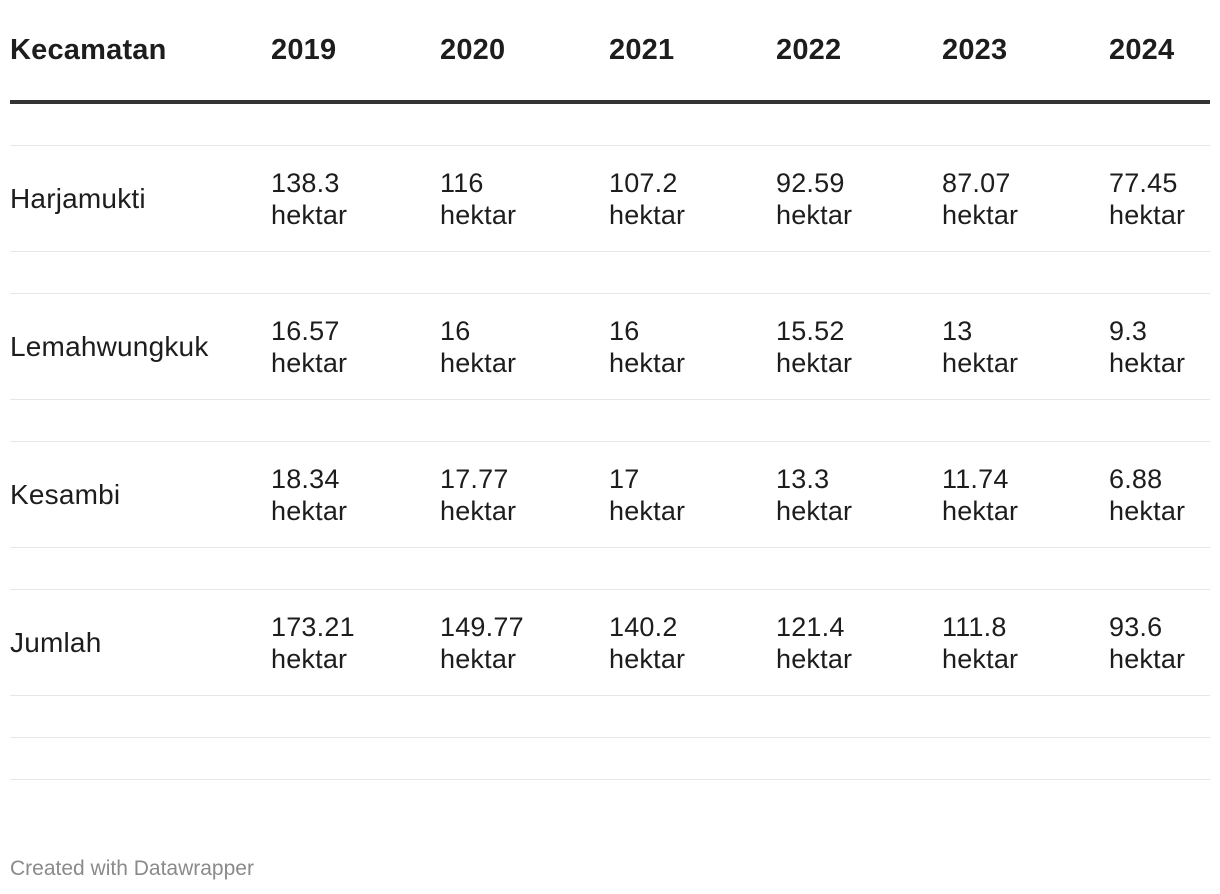 The height and width of the screenshot is (894, 1220). Describe the element at coordinates (524, 198) in the screenshot. I see `value-cell: 116 hektar` at that location.